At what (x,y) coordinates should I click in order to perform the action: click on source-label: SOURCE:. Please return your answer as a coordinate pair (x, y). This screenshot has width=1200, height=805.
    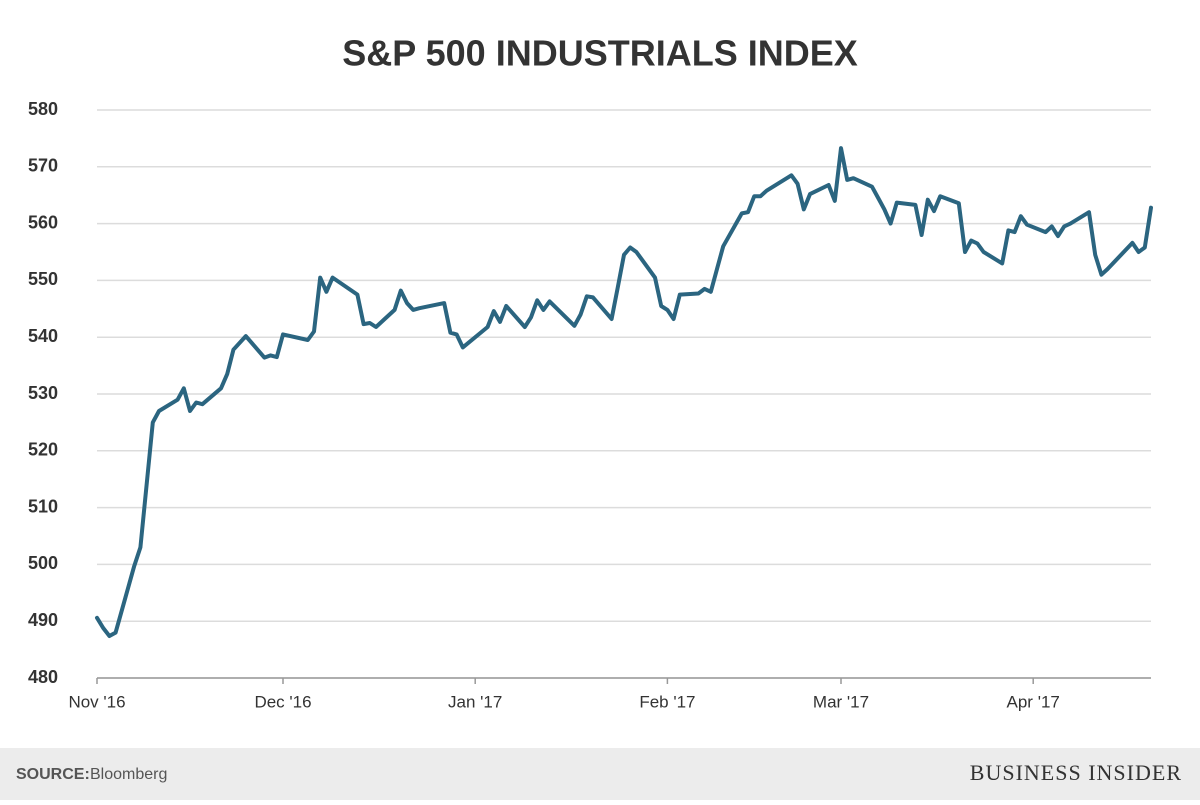
    Looking at the image, I should click on (53, 774).